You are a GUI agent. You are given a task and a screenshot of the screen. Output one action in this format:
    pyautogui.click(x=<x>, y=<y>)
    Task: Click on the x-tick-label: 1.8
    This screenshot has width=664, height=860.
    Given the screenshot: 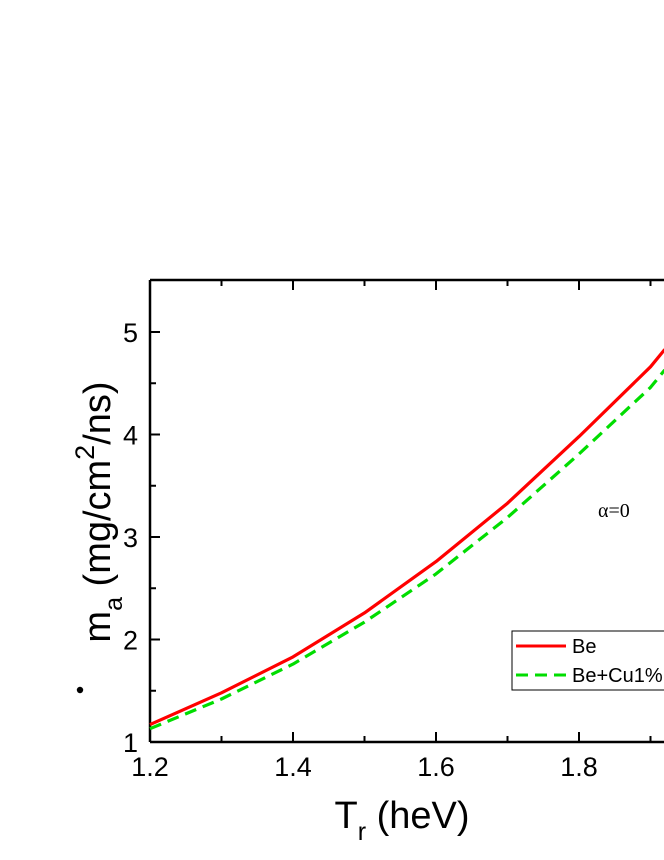 What is the action you would take?
    pyautogui.click(x=579, y=767)
    